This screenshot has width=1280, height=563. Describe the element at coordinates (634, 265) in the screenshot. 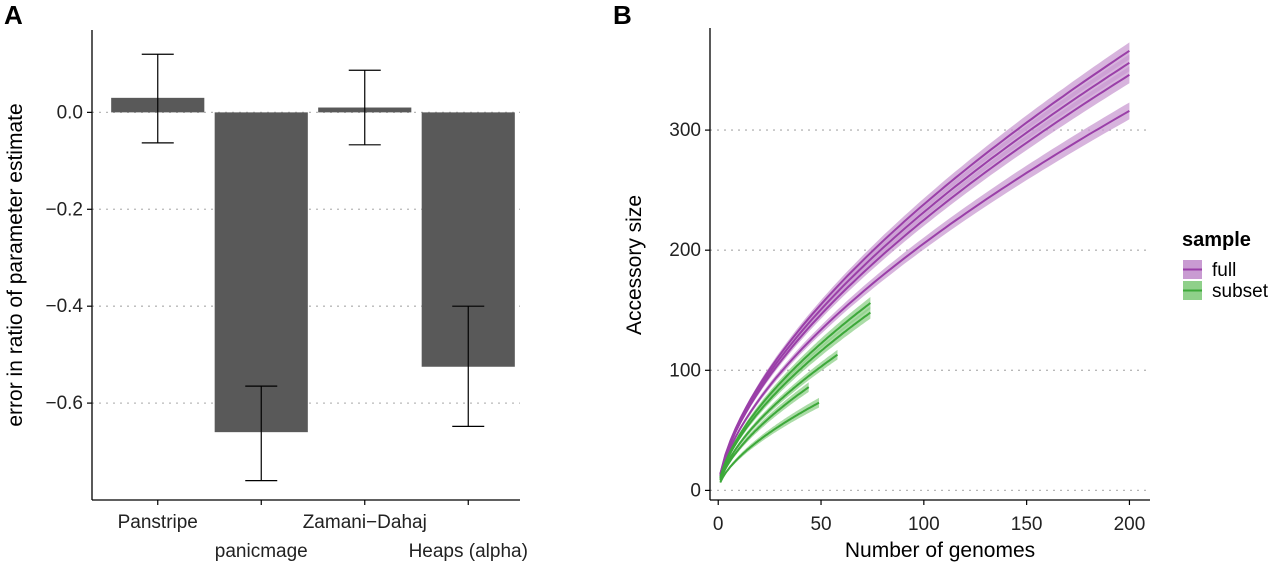

I see `panel-b-y-axis-title: Accessory size` at that location.